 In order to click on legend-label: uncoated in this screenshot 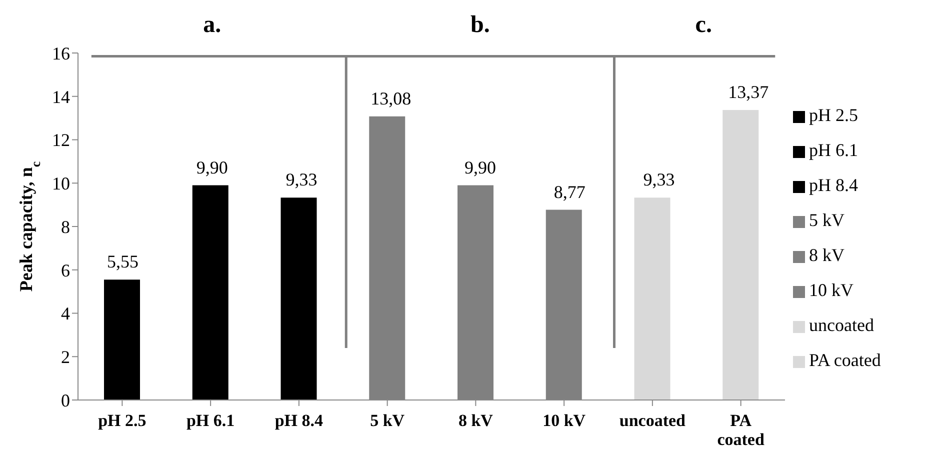, I will do `click(841, 325)`.